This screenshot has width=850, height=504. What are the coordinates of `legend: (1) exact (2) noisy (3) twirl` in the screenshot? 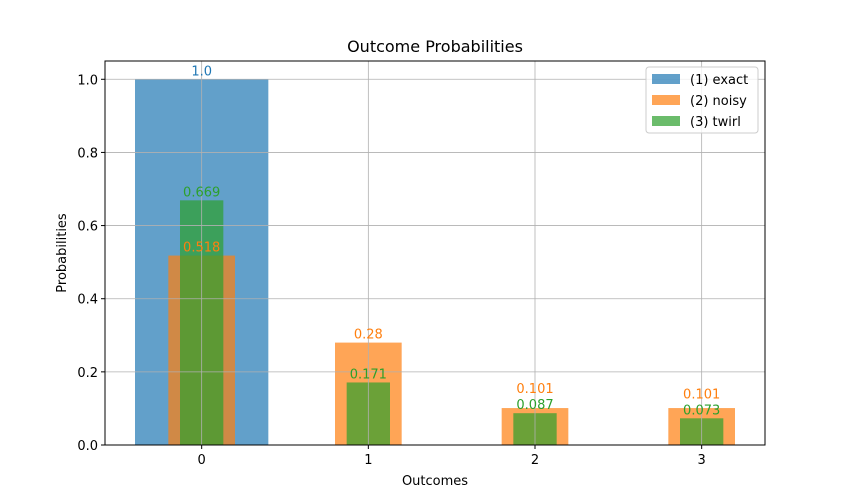 It's located at (702, 100).